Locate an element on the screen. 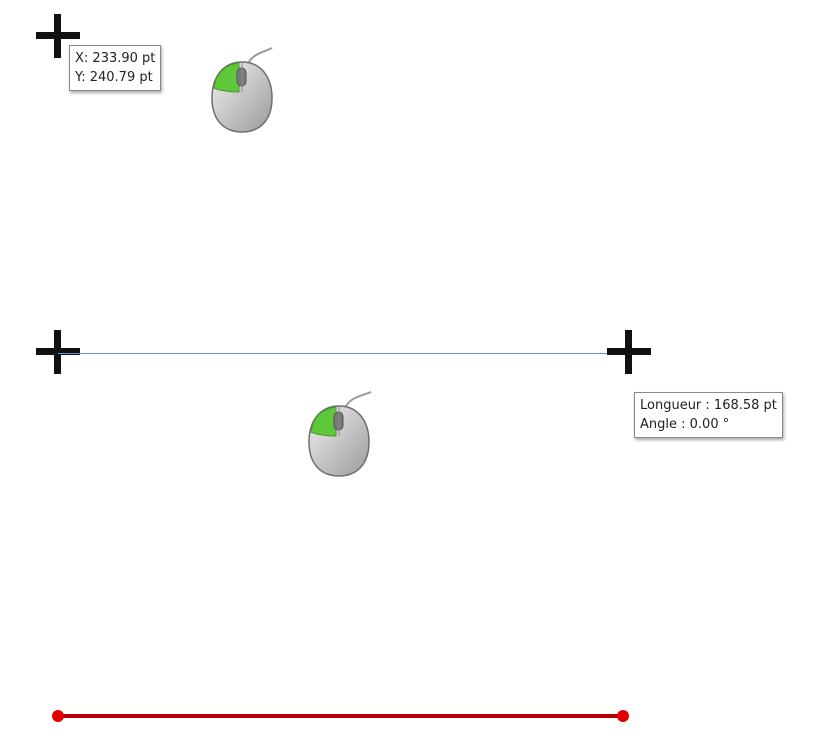  angle-text: Angle : 0.00 ° is located at coordinates (685, 424).